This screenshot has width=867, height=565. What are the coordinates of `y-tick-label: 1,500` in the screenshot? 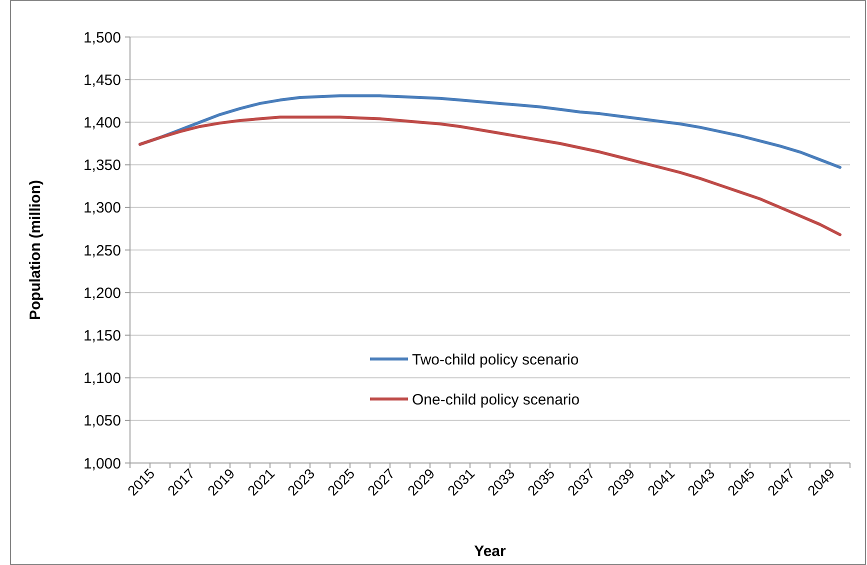 It's located at (102, 37).